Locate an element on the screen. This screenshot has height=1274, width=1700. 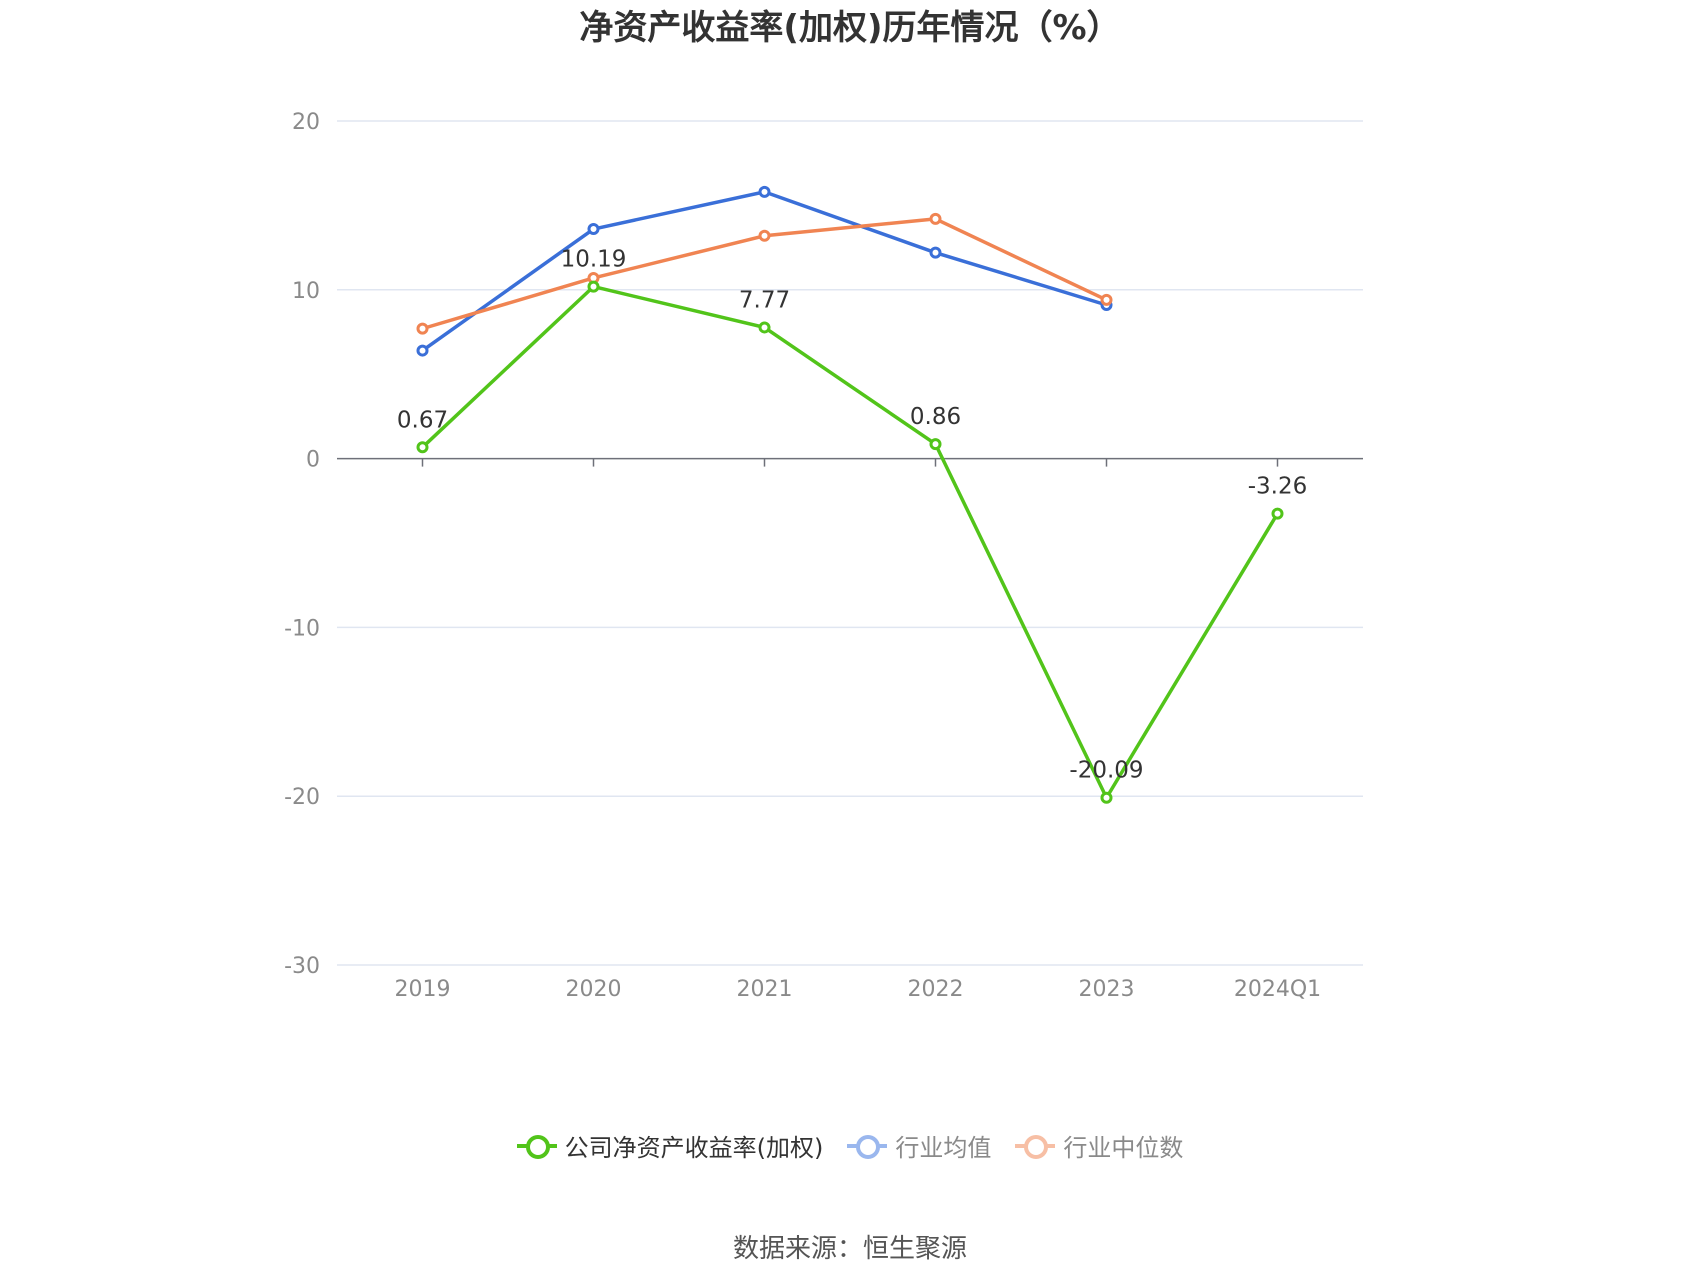
y-tick-label: -30 is located at coordinates (302, 966).